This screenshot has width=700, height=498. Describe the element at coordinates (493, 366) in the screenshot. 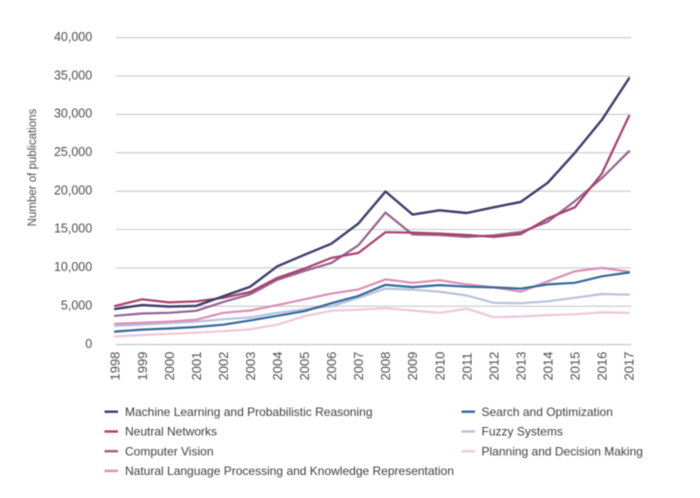

I see `svg-text: 2012` at that location.